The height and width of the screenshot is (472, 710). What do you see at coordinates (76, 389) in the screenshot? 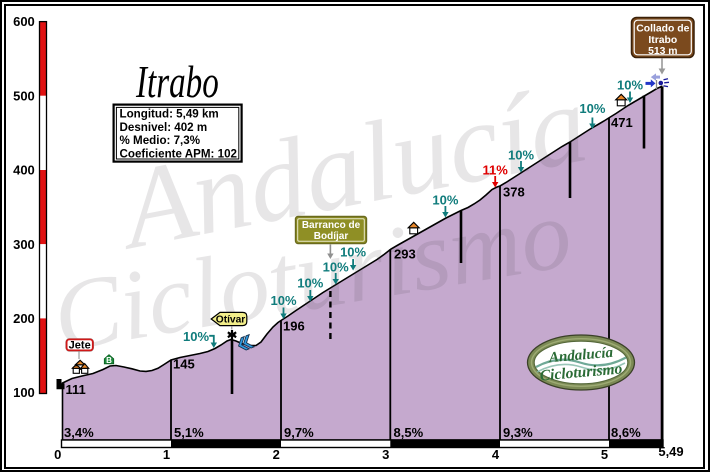
I see `svg-text: 111` at bounding box center [76, 389].